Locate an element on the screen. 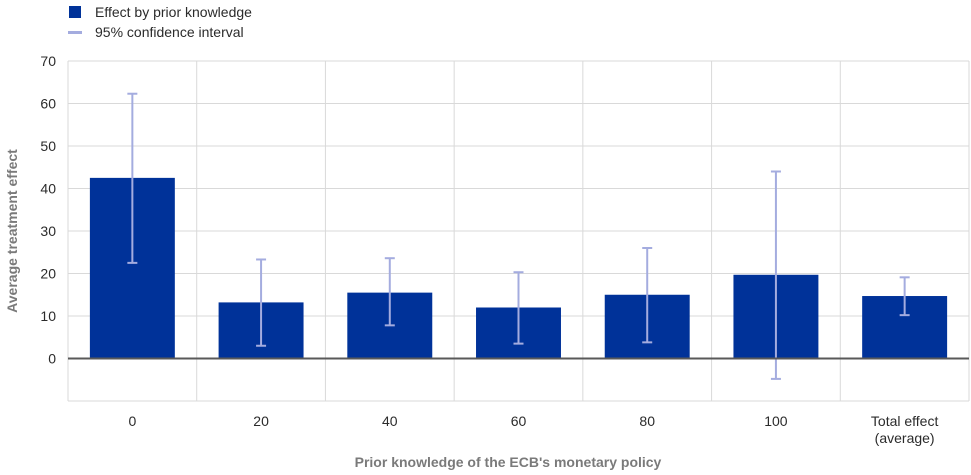  x-tick-label: 60 is located at coordinates (519, 421).